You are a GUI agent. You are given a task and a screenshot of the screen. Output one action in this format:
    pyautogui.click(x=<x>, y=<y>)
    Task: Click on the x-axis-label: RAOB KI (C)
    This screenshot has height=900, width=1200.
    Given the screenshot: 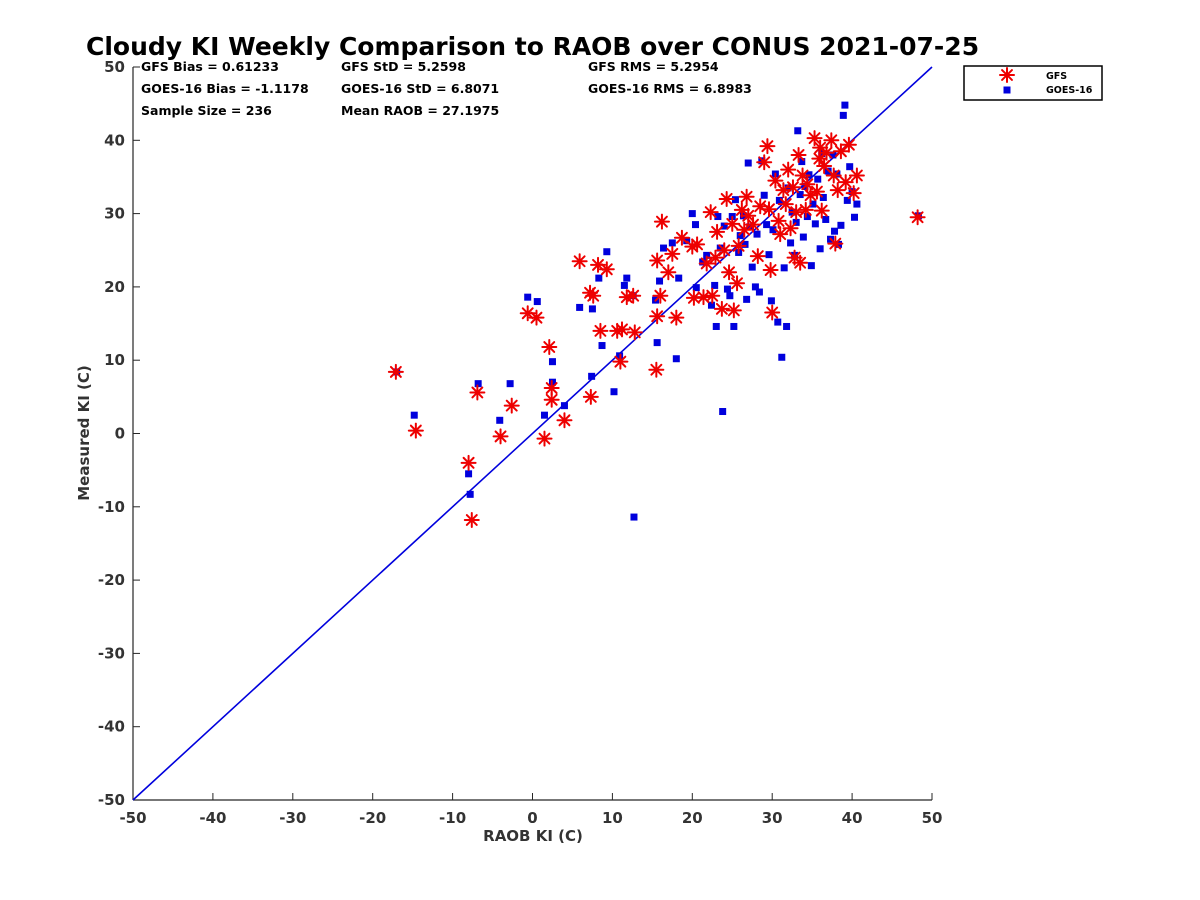 What is the action you would take?
    pyautogui.click(x=533, y=836)
    